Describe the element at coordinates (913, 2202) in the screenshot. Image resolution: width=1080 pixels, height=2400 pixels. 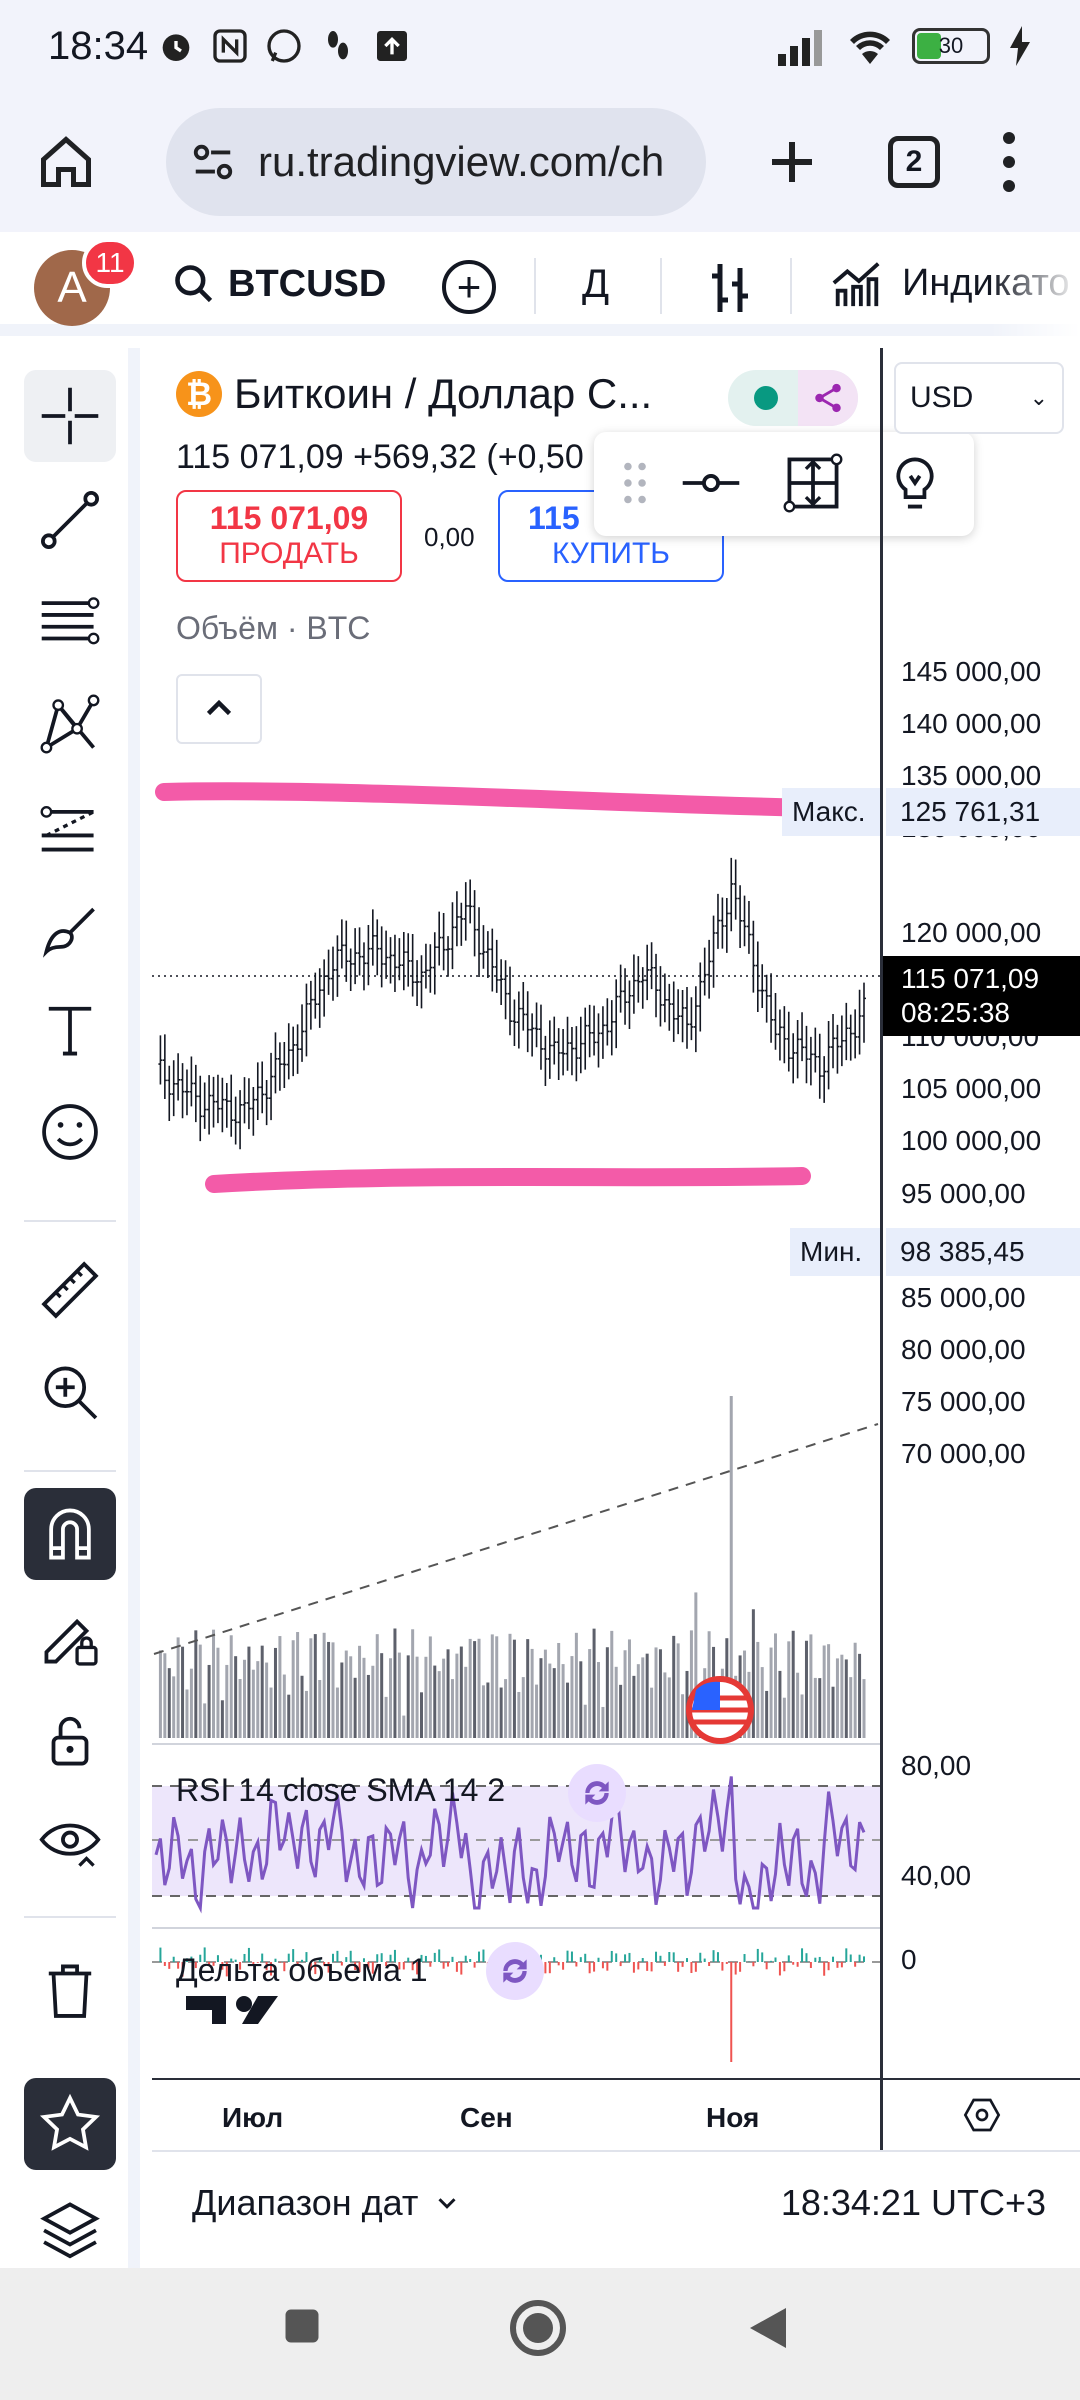
I see `chart-clock: 18:34:21 UTC+3` at that location.